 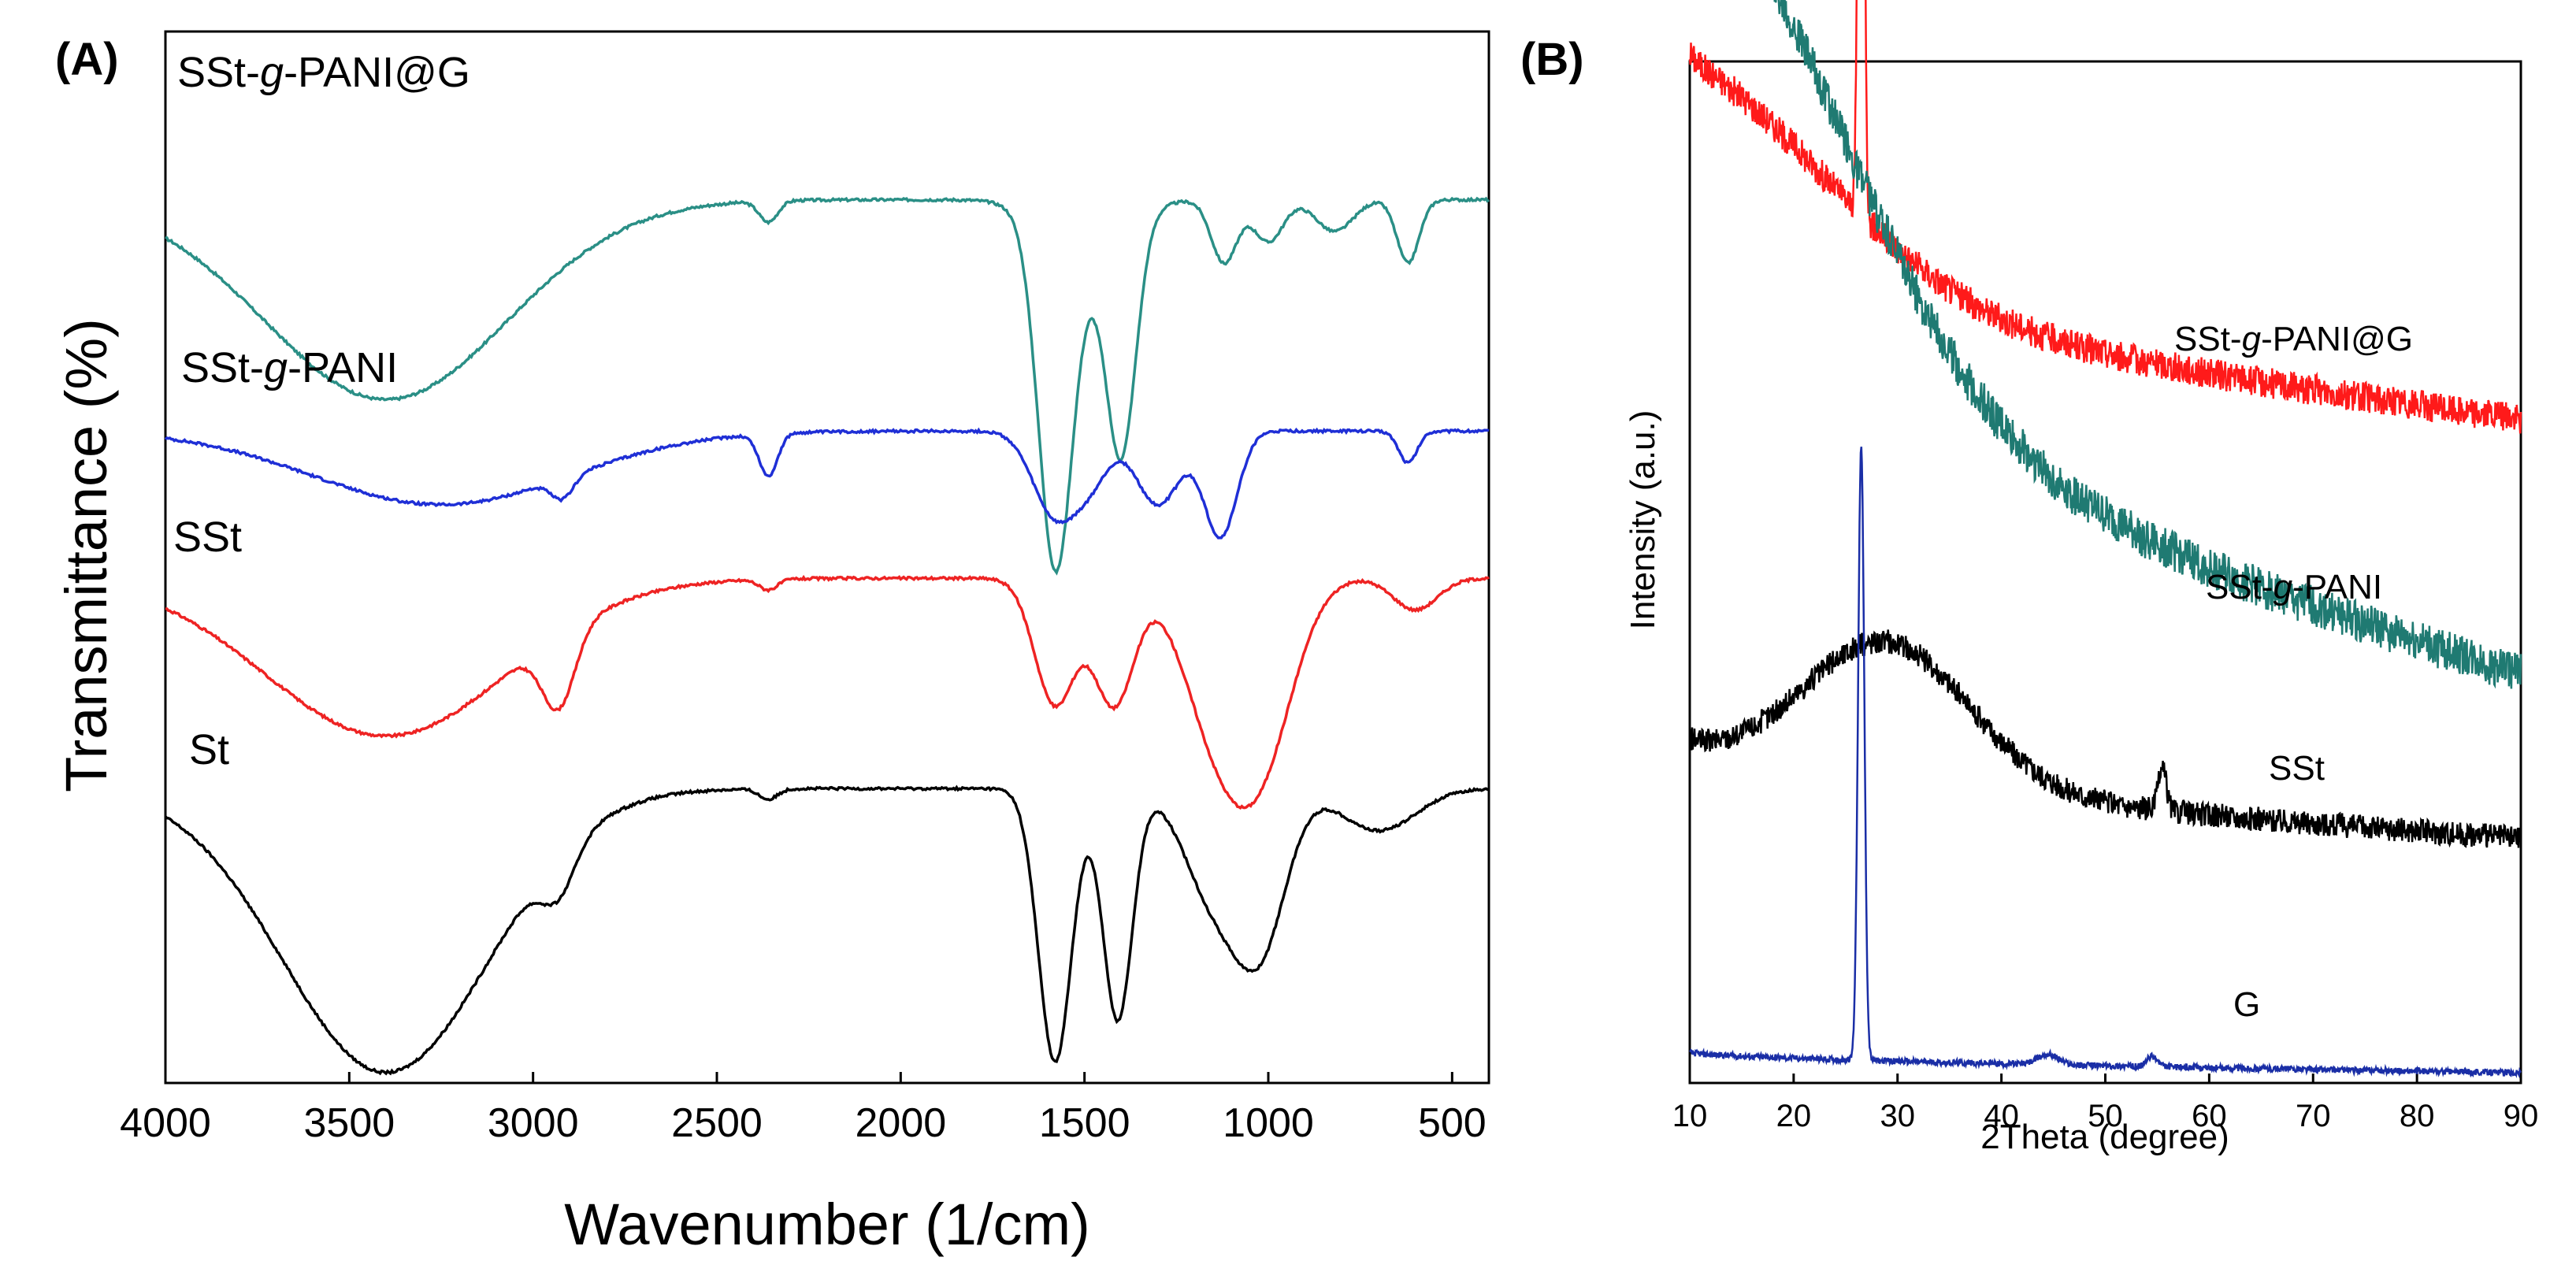 I want to click on panel-b-x-ticks: 10 20 30 40 50 60 70 80 90, so click(x=2105, y=1103).